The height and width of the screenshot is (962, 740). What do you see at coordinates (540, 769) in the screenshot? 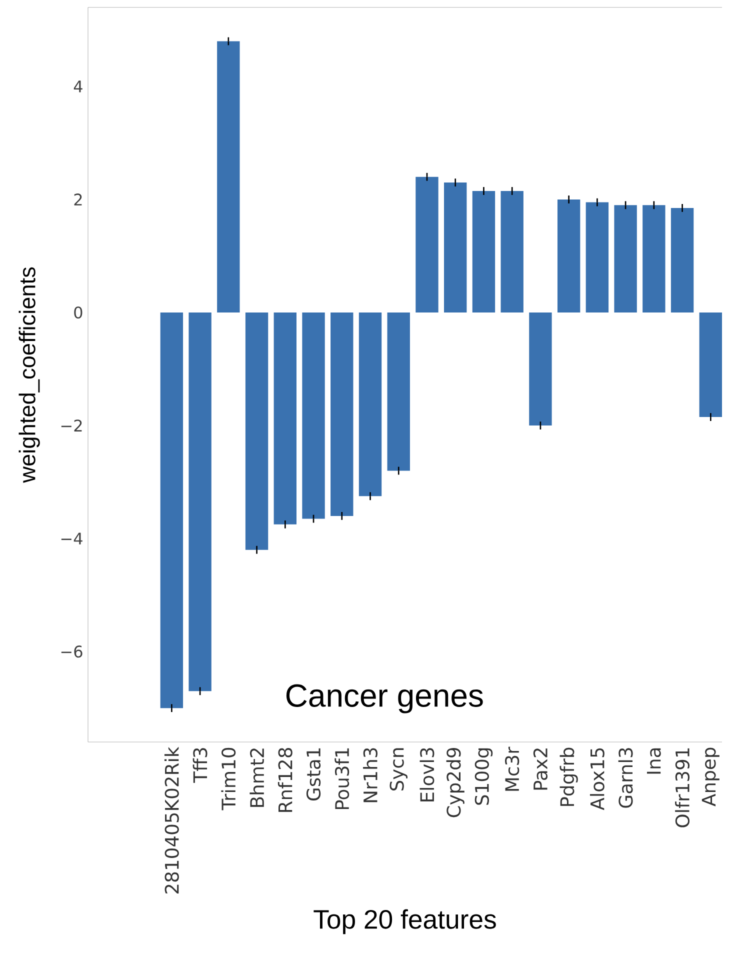
I see `x-tick-label: Pax2` at bounding box center [540, 769].